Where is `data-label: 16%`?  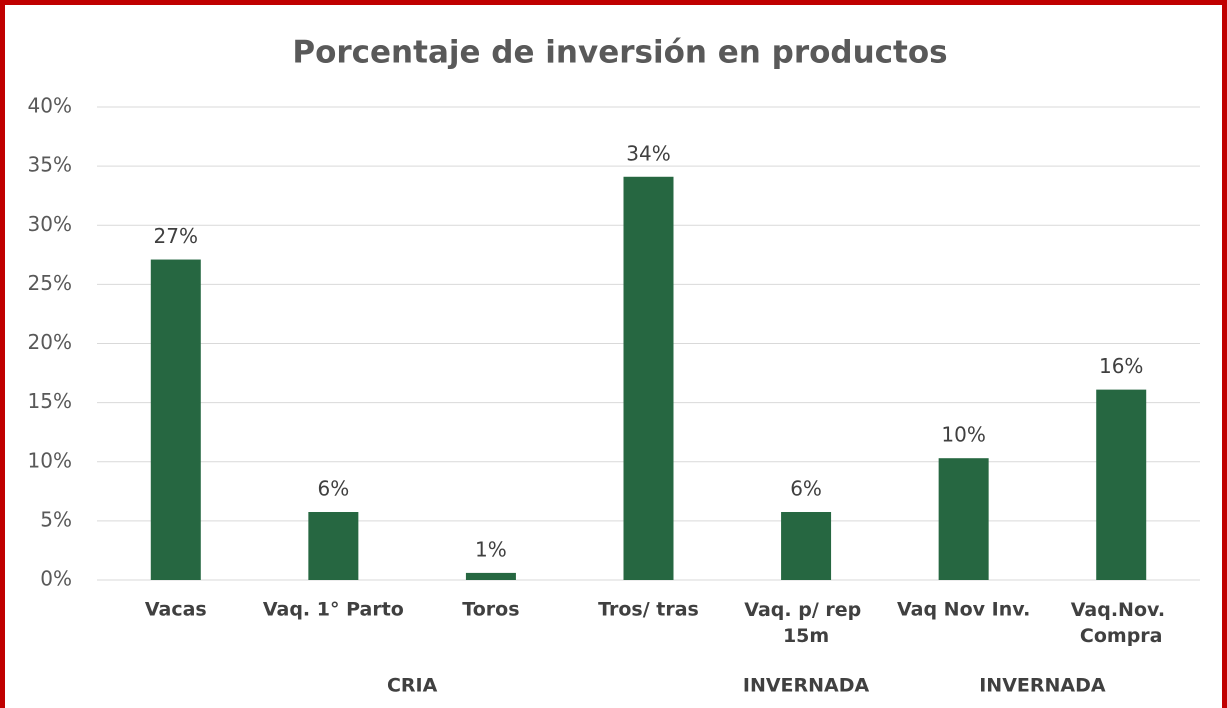
data-label: 16% is located at coordinates (1121, 366).